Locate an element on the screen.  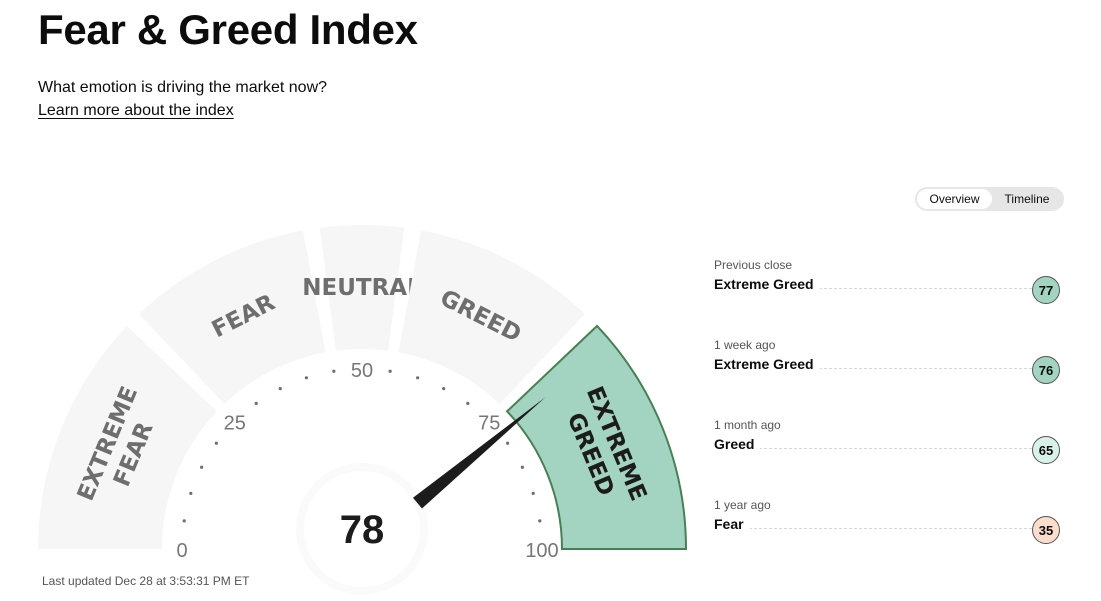
history-when: 1 week ago is located at coordinates (745, 345).